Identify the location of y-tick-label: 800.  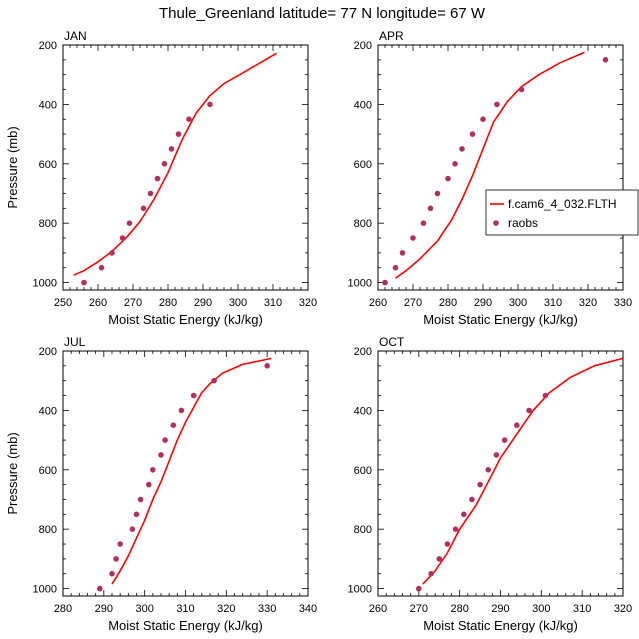
(48, 224).